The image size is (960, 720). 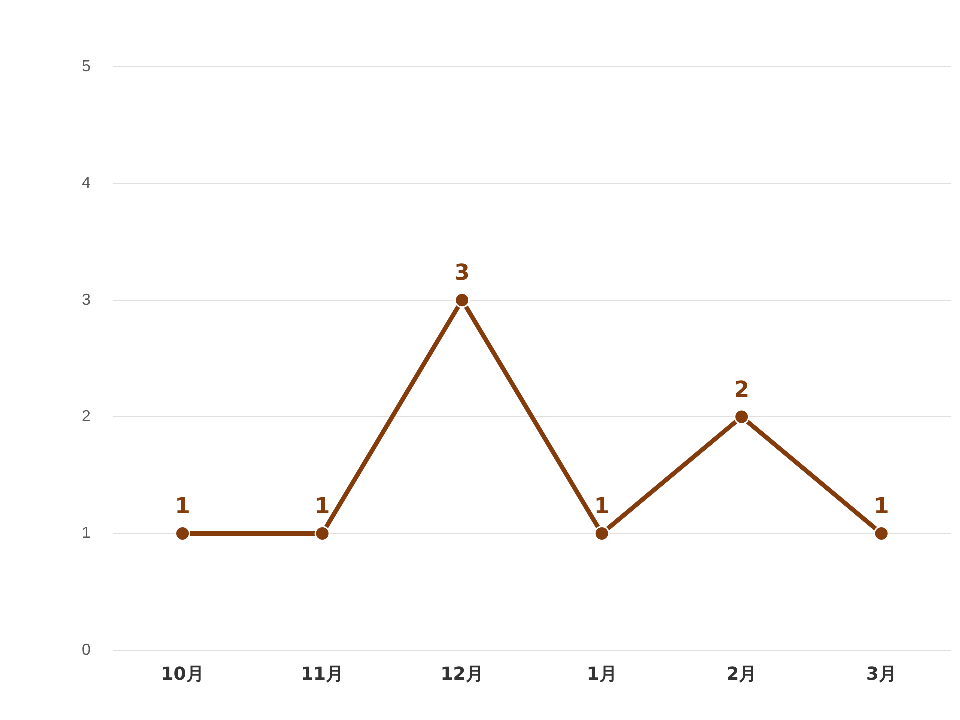 I want to click on data-label: 3, so click(x=462, y=273).